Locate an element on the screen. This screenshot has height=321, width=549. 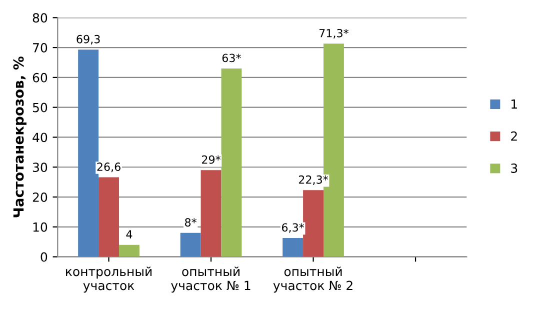
y-tick-label: 70 is located at coordinates (40, 47).